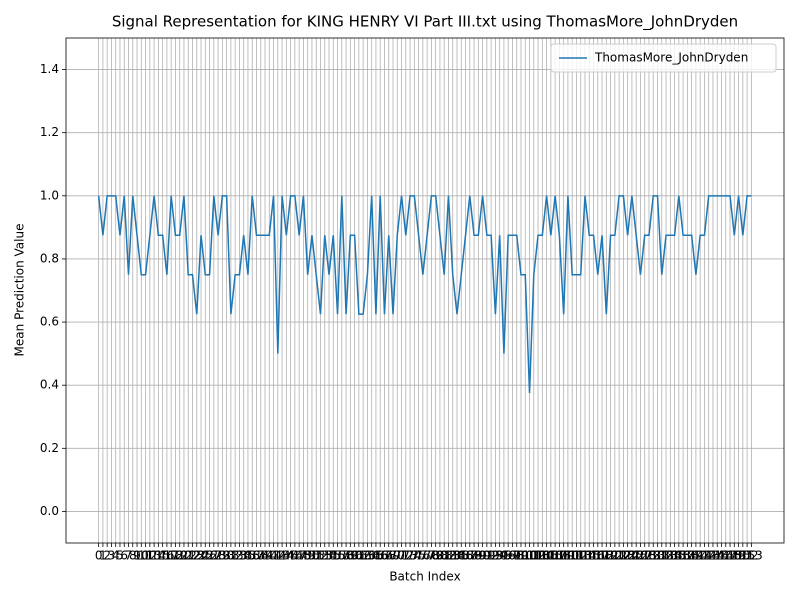 This screenshot has width=800, height=600. I want to click on x-tick-label: 59, so click(350, 556).